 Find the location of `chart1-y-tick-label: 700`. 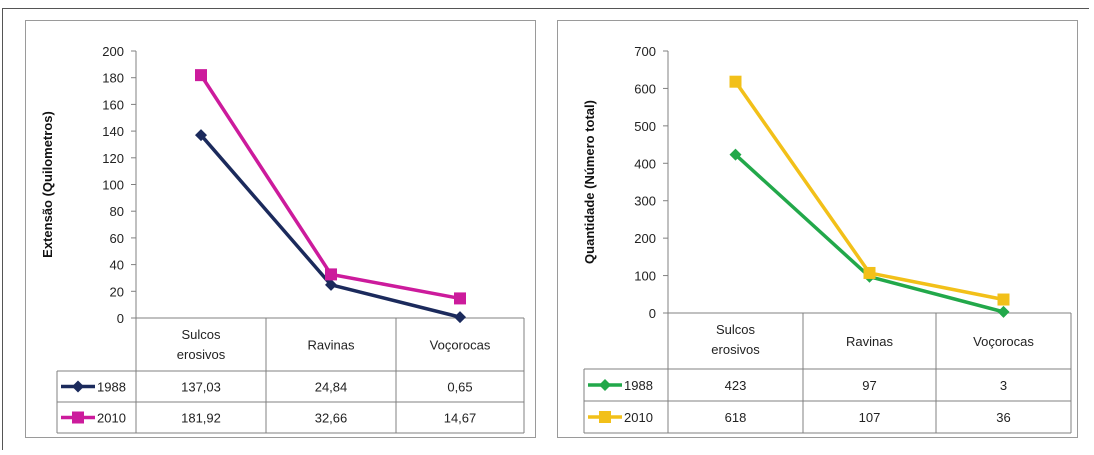

chart1-y-tick-label: 700 is located at coordinates (645, 51).